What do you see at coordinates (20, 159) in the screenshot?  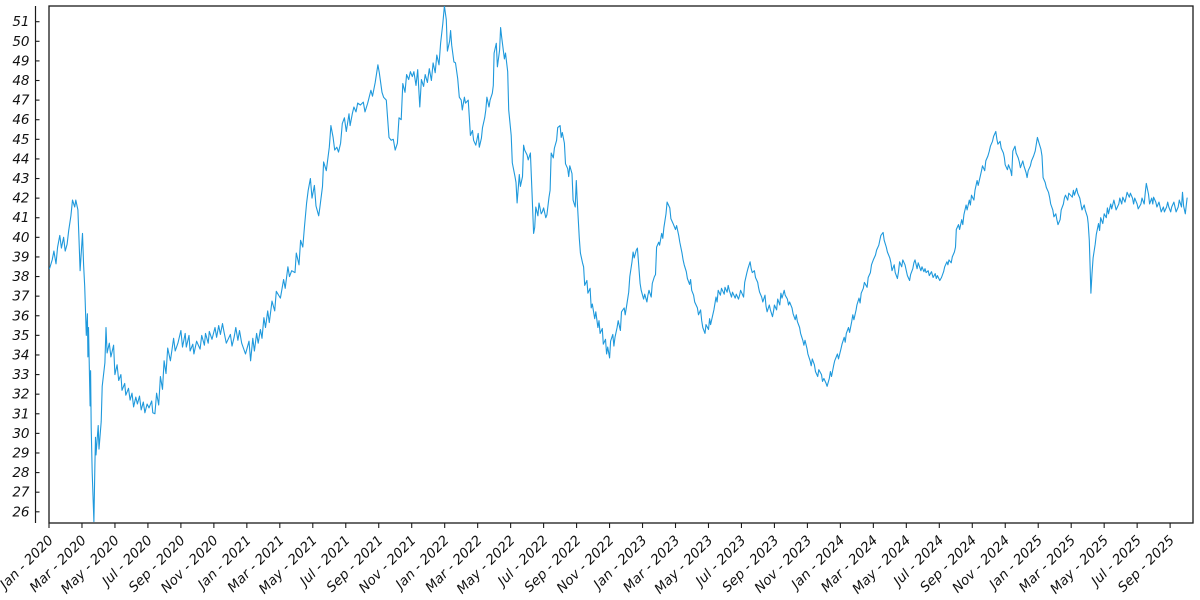 I see `y-tick-label: 44` at bounding box center [20, 159].